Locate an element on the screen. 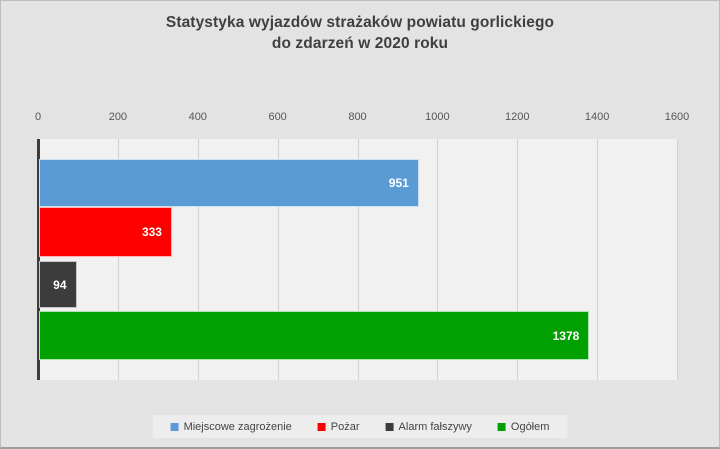  legend-item: Pożar is located at coordinates (338, 426).